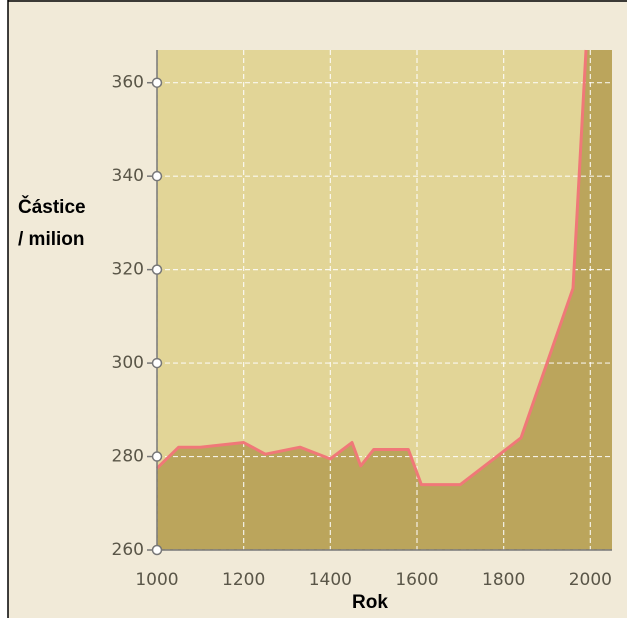 Image resolution: width=627 pixels, height=618 pixels. What do you see at coordinates (330, 580) in the screenshot?
I see `x-tick-label: 1400` at bounding box center [330, 580].